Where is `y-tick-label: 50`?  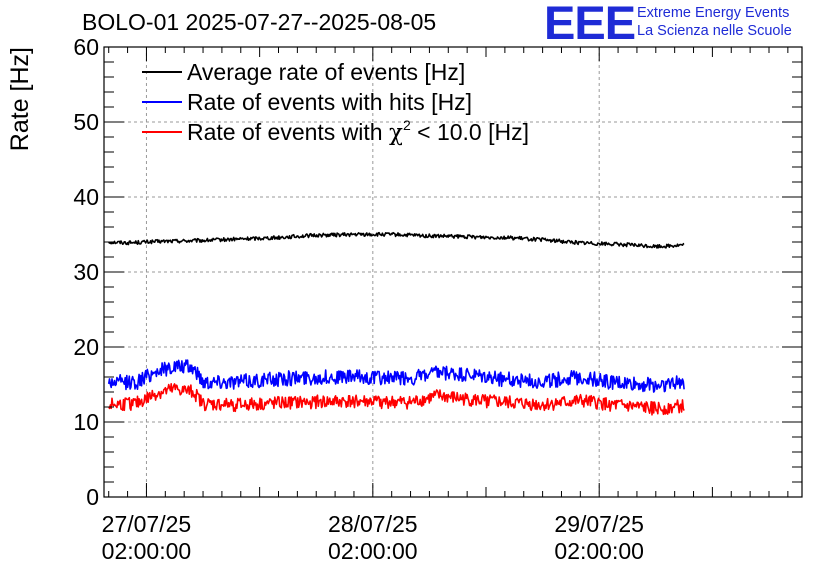
y-tick-label: 50 is located at coordinates (86, 122).